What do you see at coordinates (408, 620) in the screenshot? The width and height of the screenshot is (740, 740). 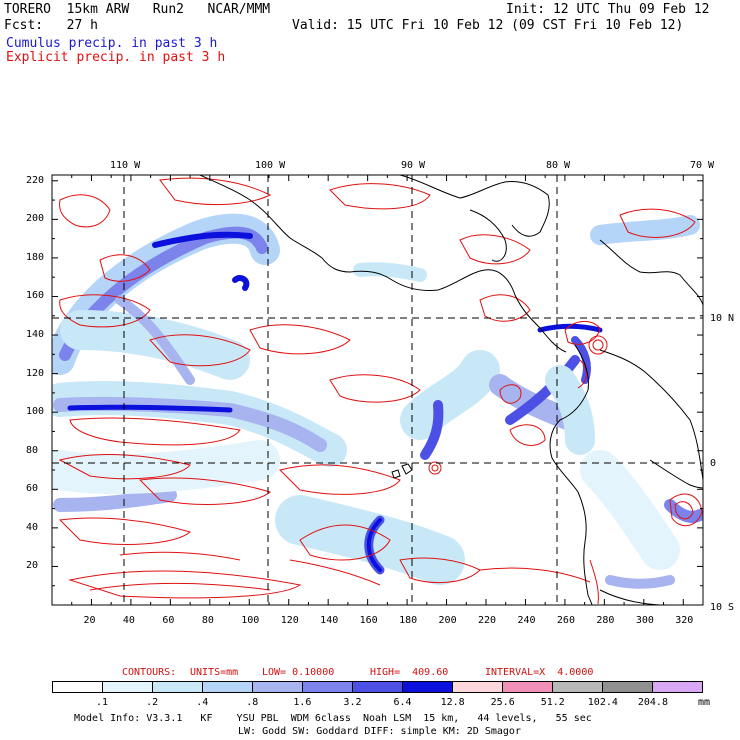 I see `x-tick-label: 180` at bounding box center [408, 620].